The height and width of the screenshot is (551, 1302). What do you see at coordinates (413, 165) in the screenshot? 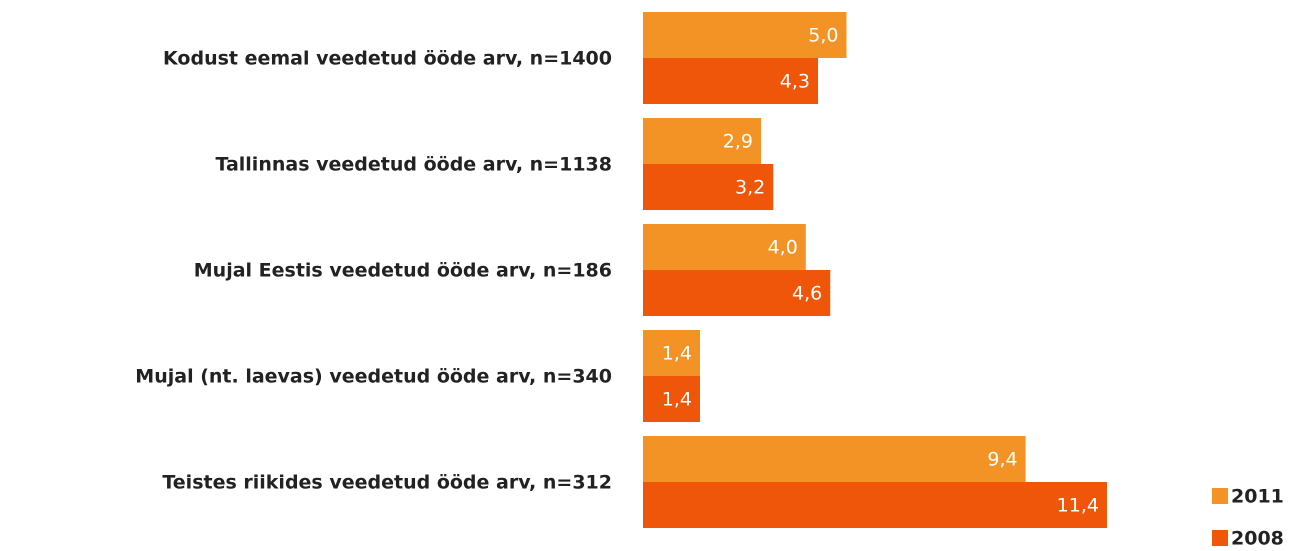
I see `category-label: Tallinnas veedetud ööde arv, n=1138` at bounding box center [413, 165].